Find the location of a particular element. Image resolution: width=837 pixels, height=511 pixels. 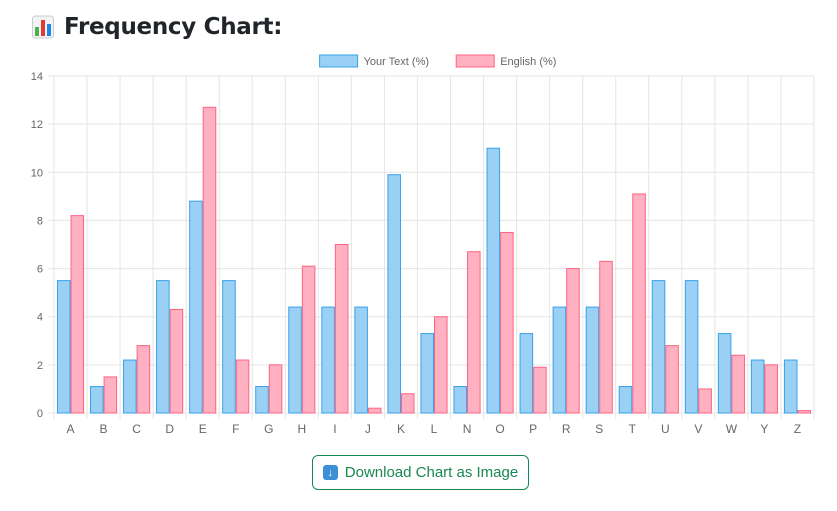

y-tick-label: 12 is located at coordinates (37, 125).